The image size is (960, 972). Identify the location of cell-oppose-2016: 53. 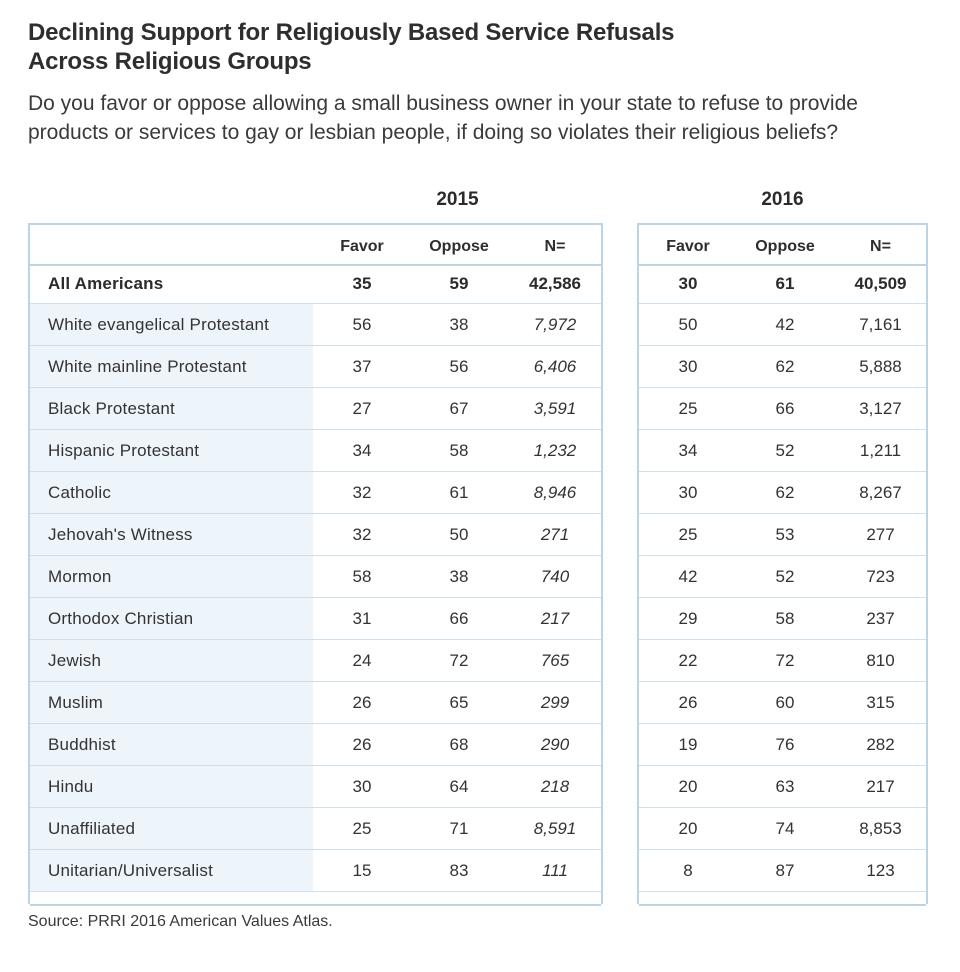
(785, 534).